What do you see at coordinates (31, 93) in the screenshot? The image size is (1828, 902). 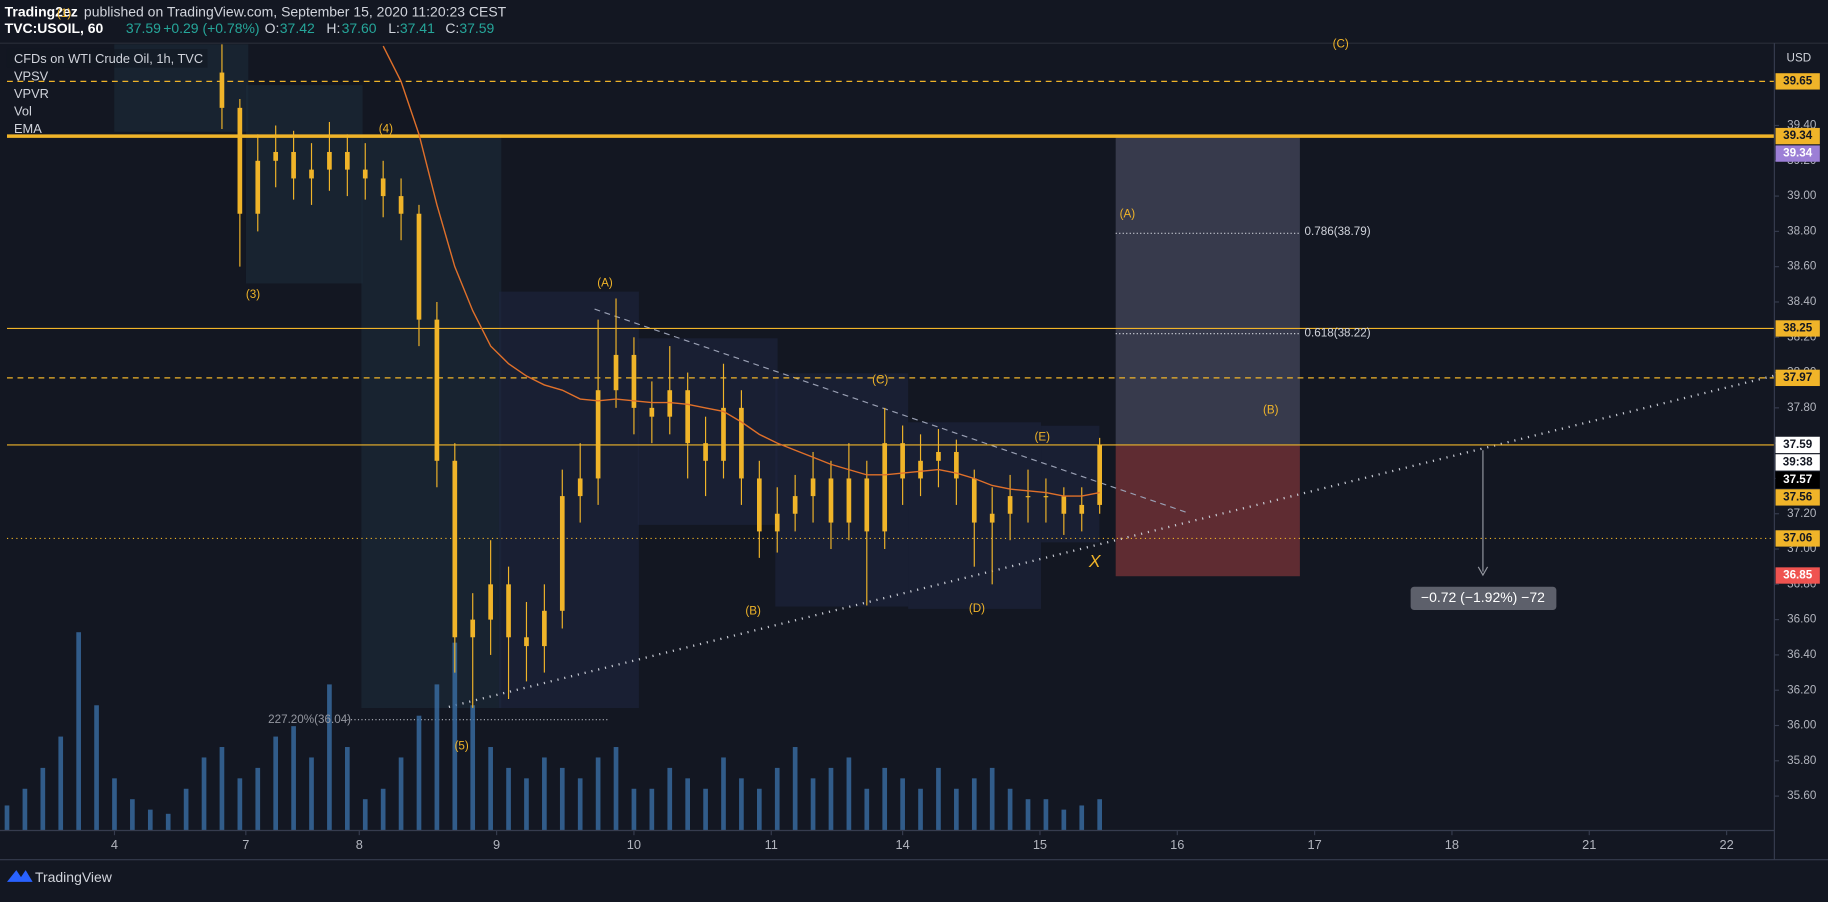 I see `legend-item: VPVR` at bounding box center [31, 93].